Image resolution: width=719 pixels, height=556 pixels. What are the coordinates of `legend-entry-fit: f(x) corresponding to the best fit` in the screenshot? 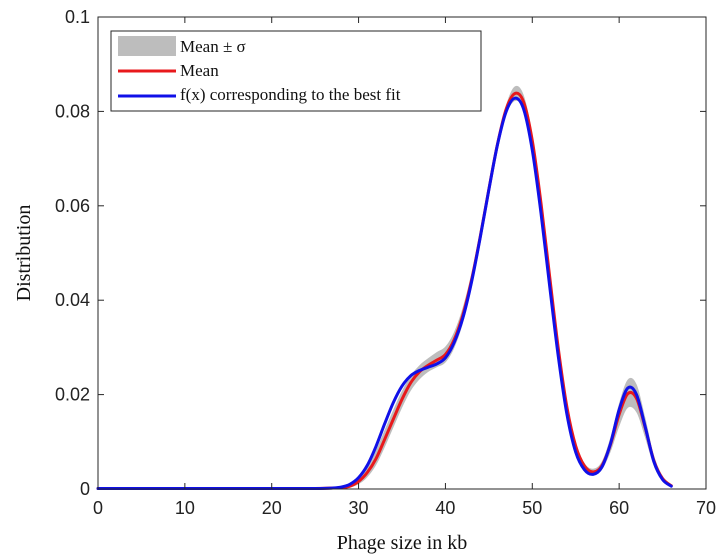 It's located at (290, 94).